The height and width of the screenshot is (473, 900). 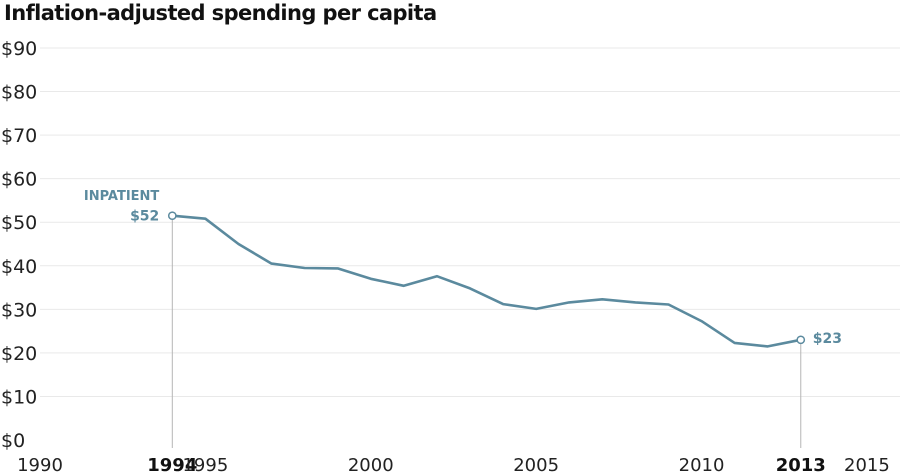 What do you see at coordinates (801, 464) in the screenshot?
I see `x-tick-label: 2013` at bounding box center [801, 464].